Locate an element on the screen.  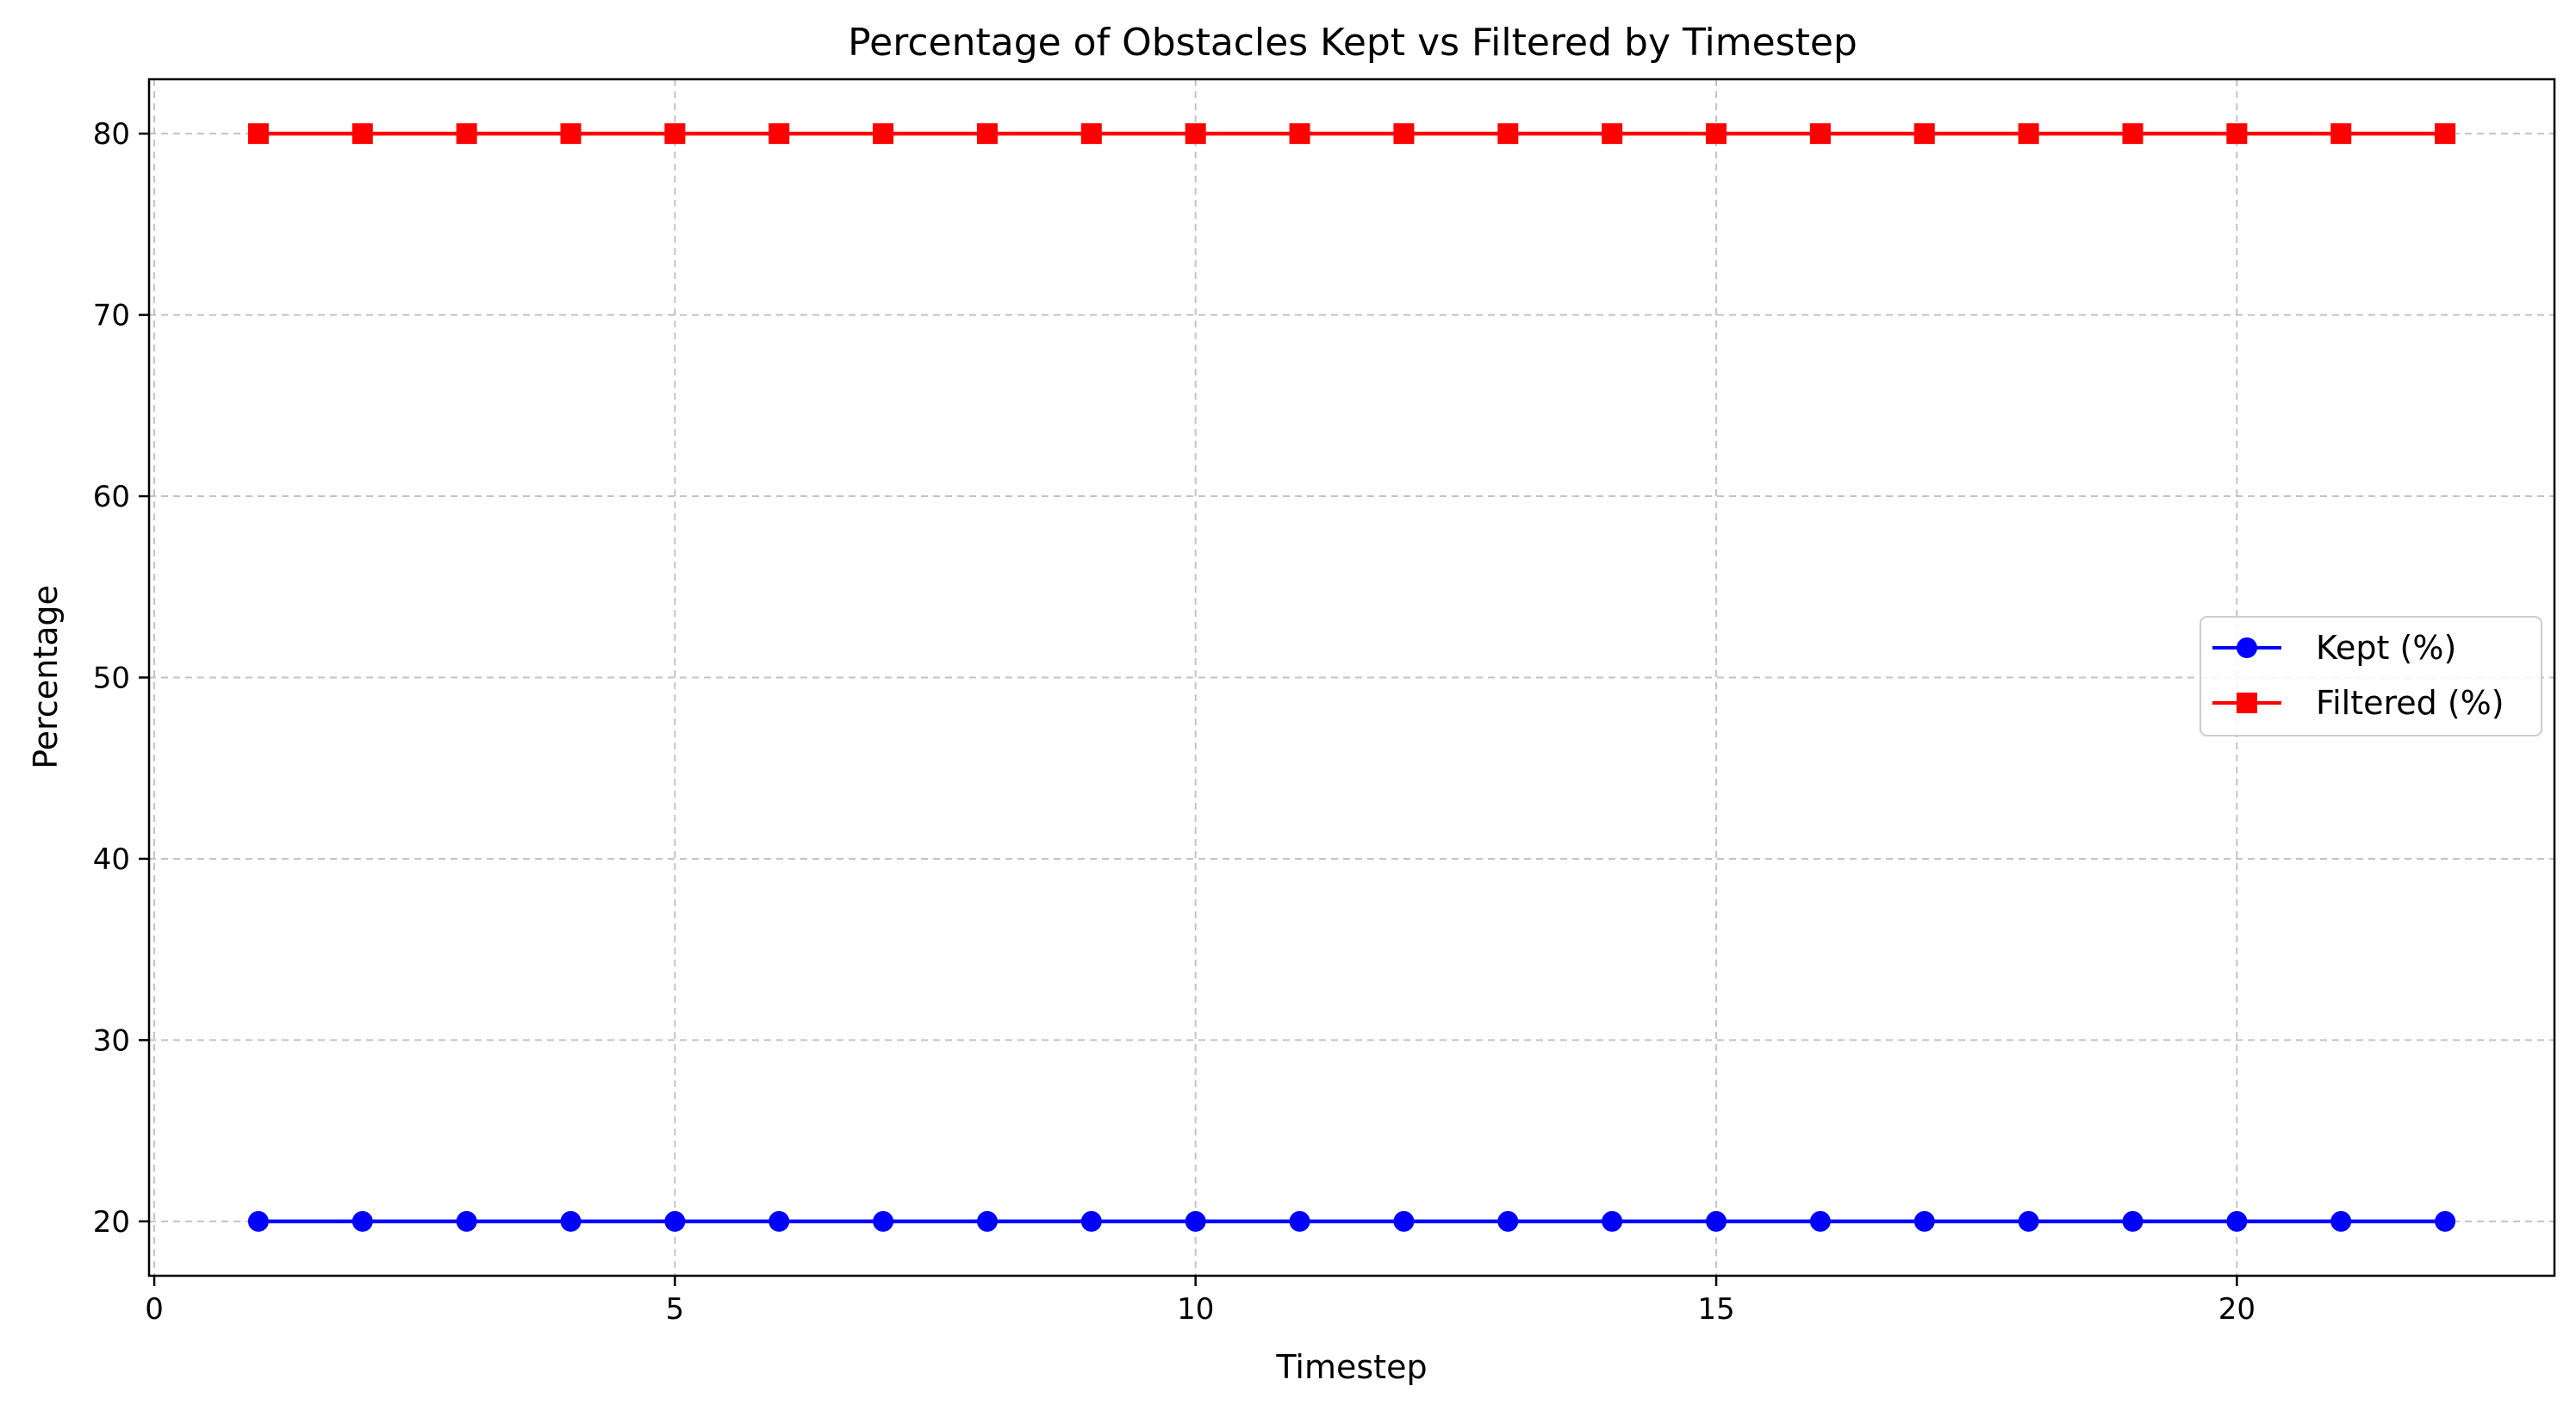
legend-filtered-label: Filtered (%) is located at coordinates (2410, 703).